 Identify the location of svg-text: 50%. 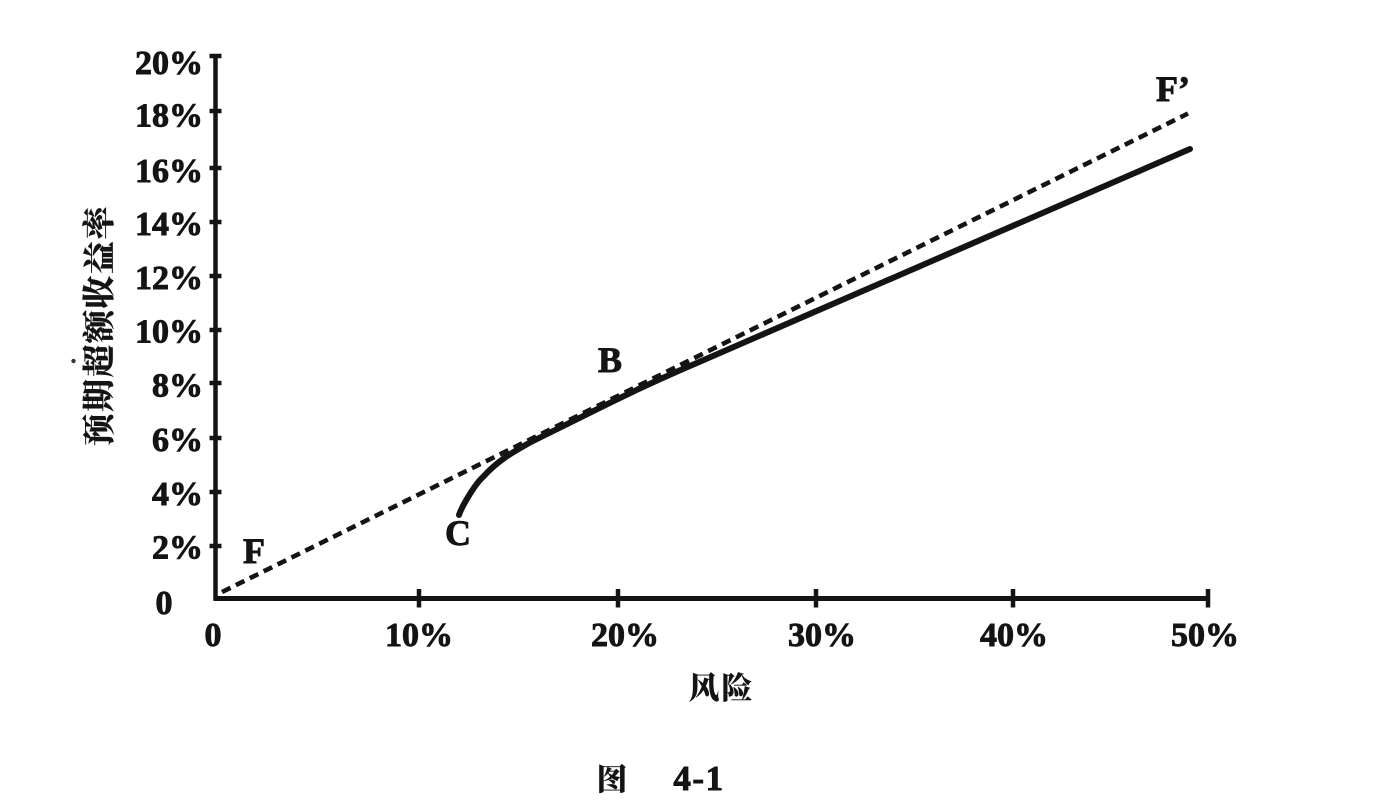
(1205, 635).